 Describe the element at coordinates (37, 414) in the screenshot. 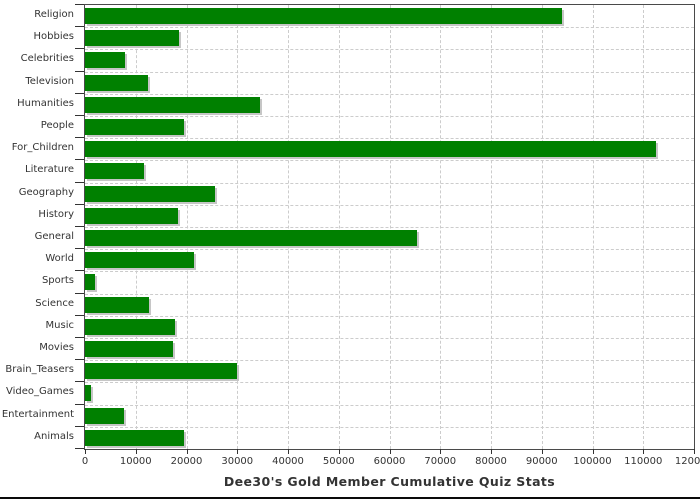

I see `y-axis-label: Entertainment` at that location.